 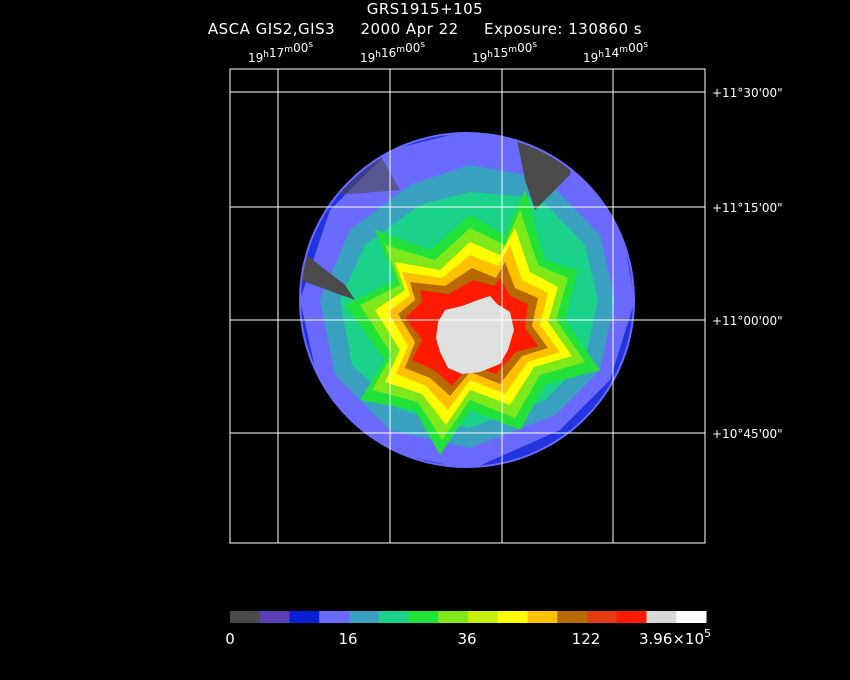 What do you see at coordinates (392, 52) in the screenshot?
I see `ra-tick-label: 19h16m00s` at bounding box center [392, 52].